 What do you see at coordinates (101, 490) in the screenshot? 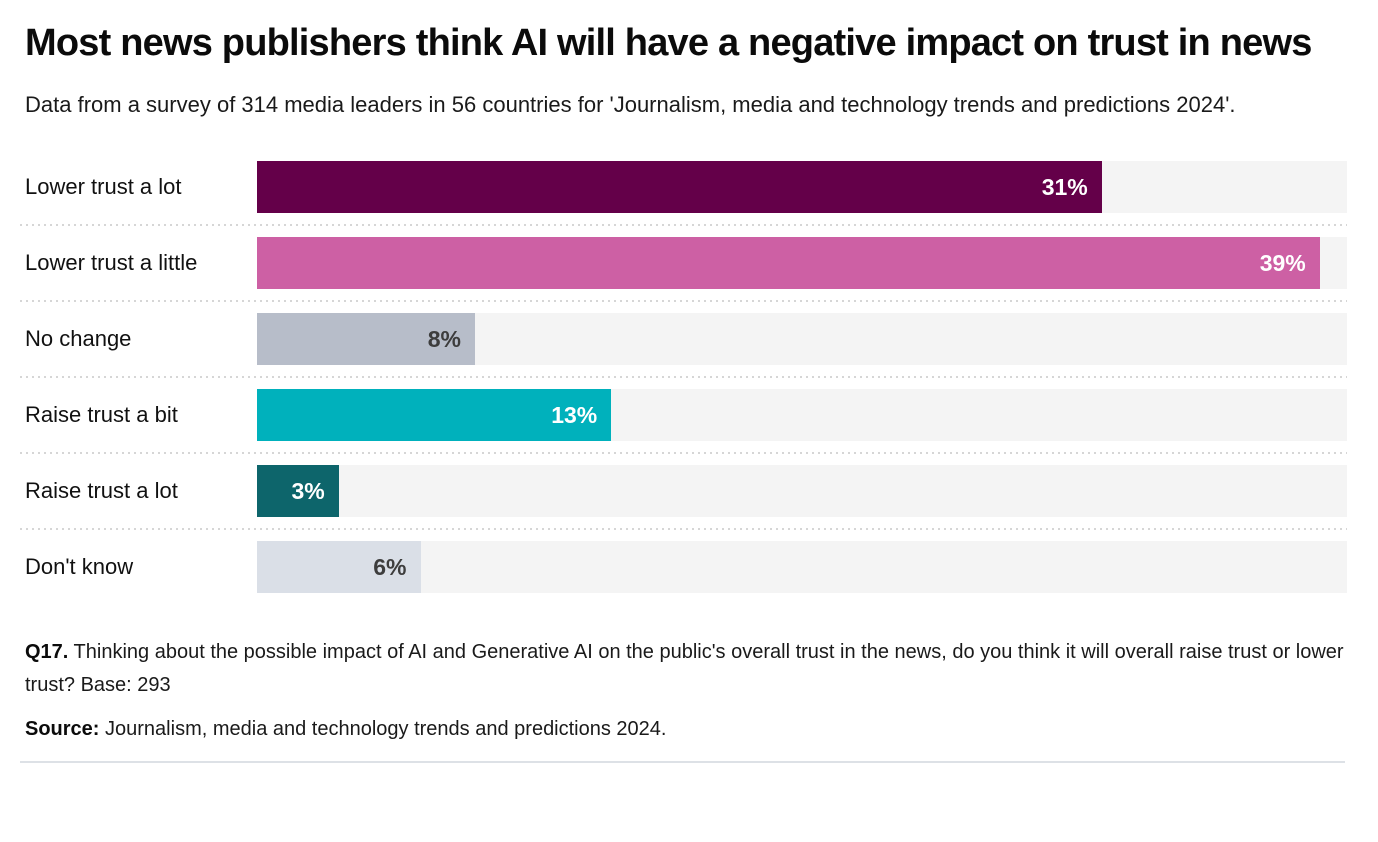
I see `category-label: Raise trust a lot` at bounding box center [101, 490].